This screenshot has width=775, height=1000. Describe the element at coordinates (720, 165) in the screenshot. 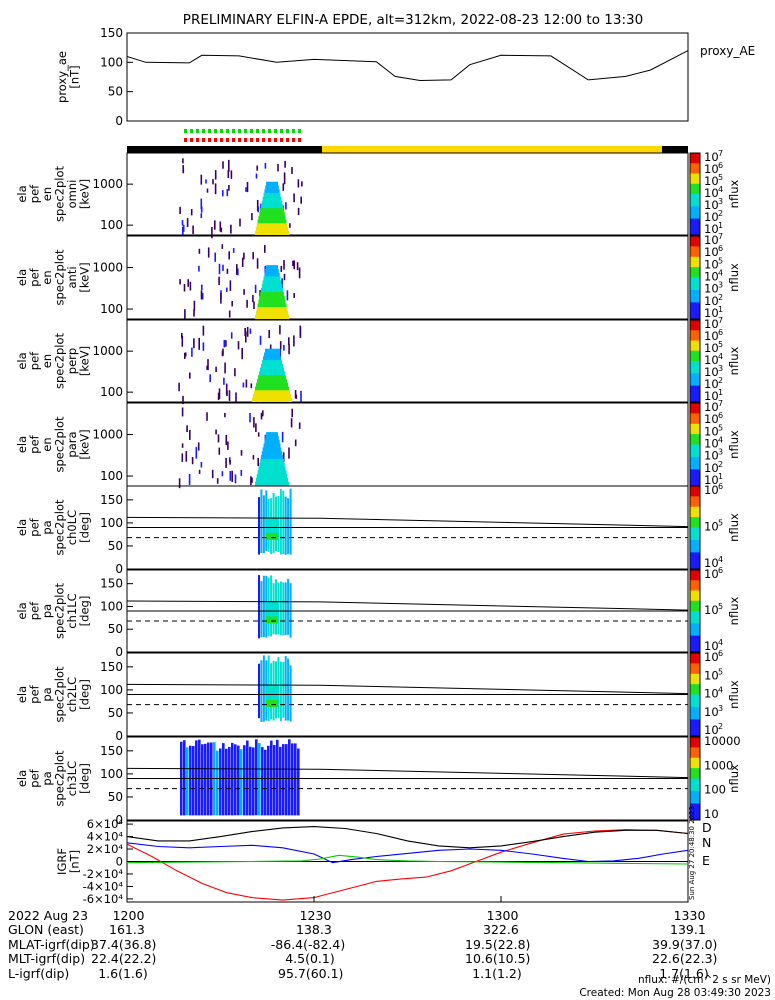

I see `spectrogram-omni-colorbar-exp-5: 6` at that location.